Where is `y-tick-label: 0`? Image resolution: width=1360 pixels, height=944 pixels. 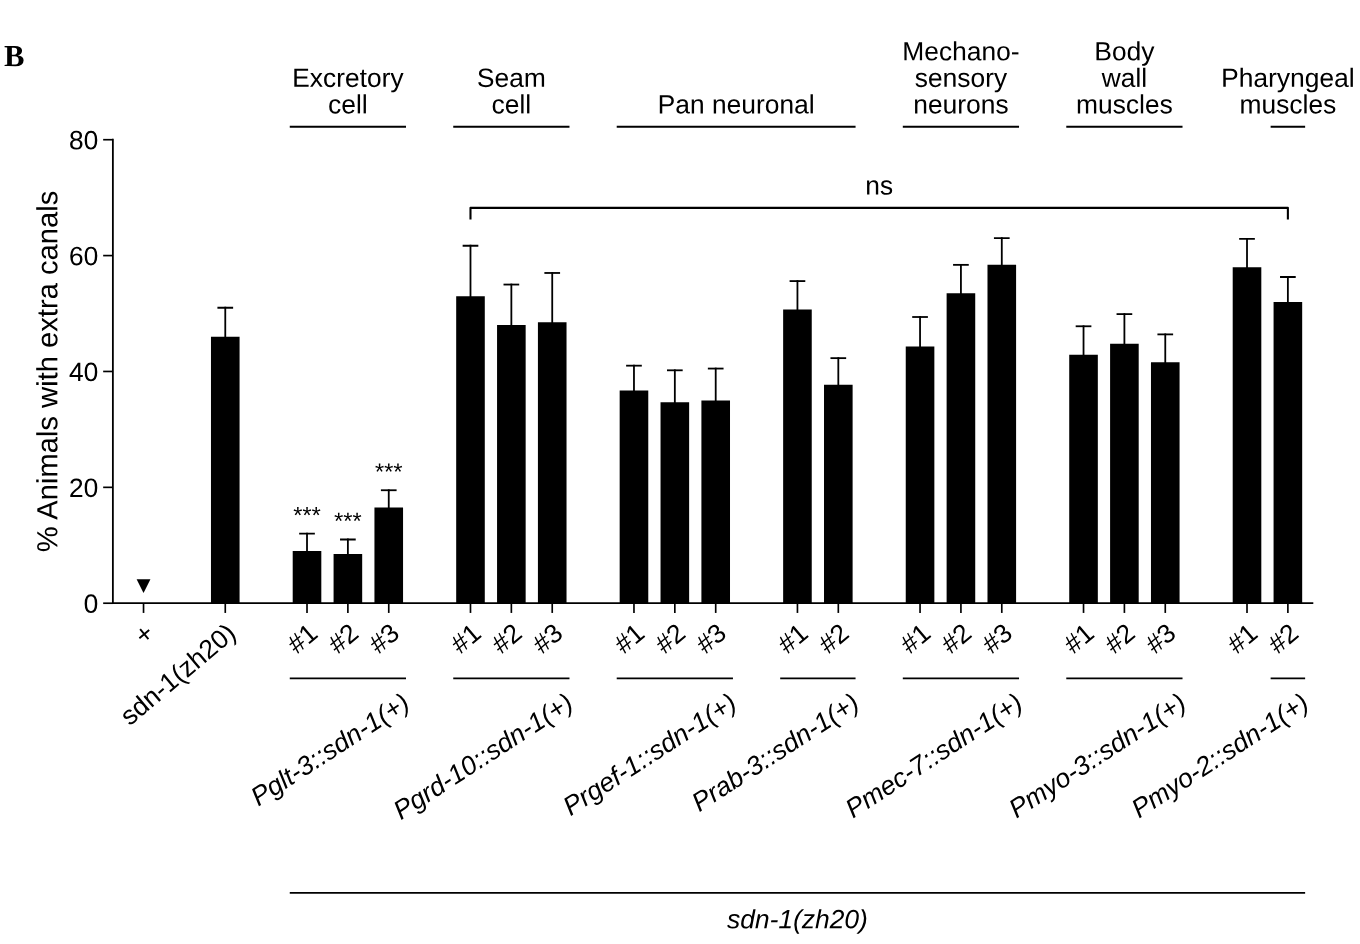
y-tick-label: 0 is located at coordinates (91, 604).